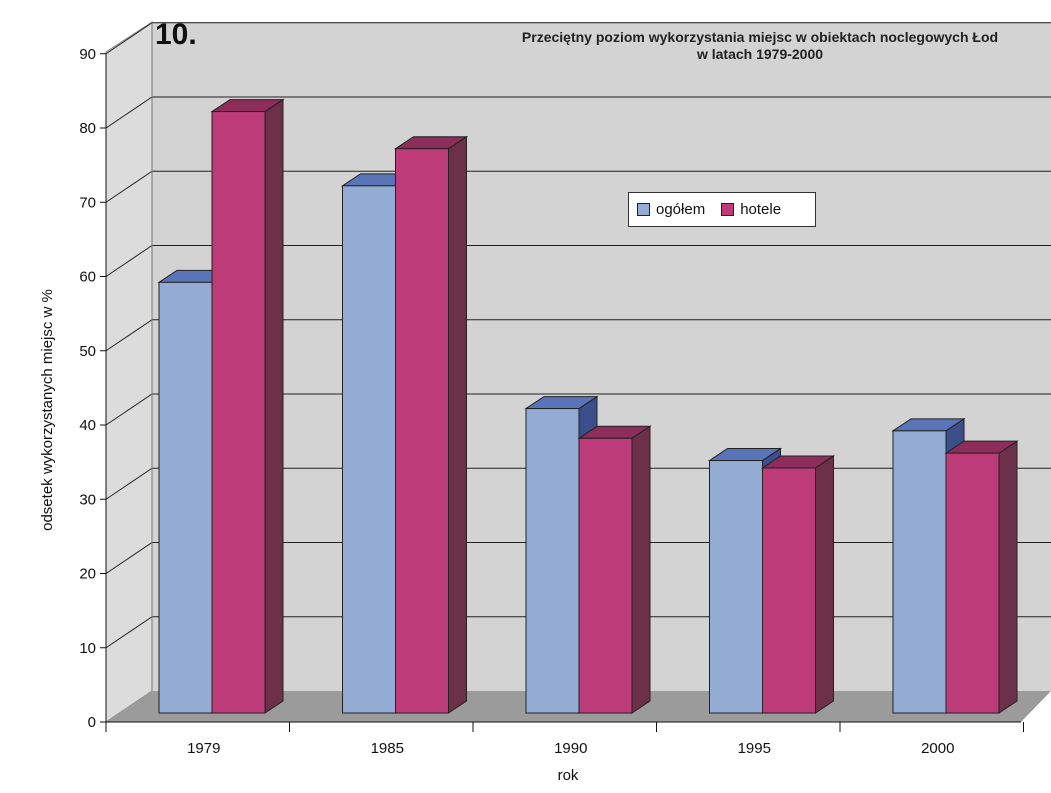  I want to click on x-axis-label: rok, so click(568, 775).